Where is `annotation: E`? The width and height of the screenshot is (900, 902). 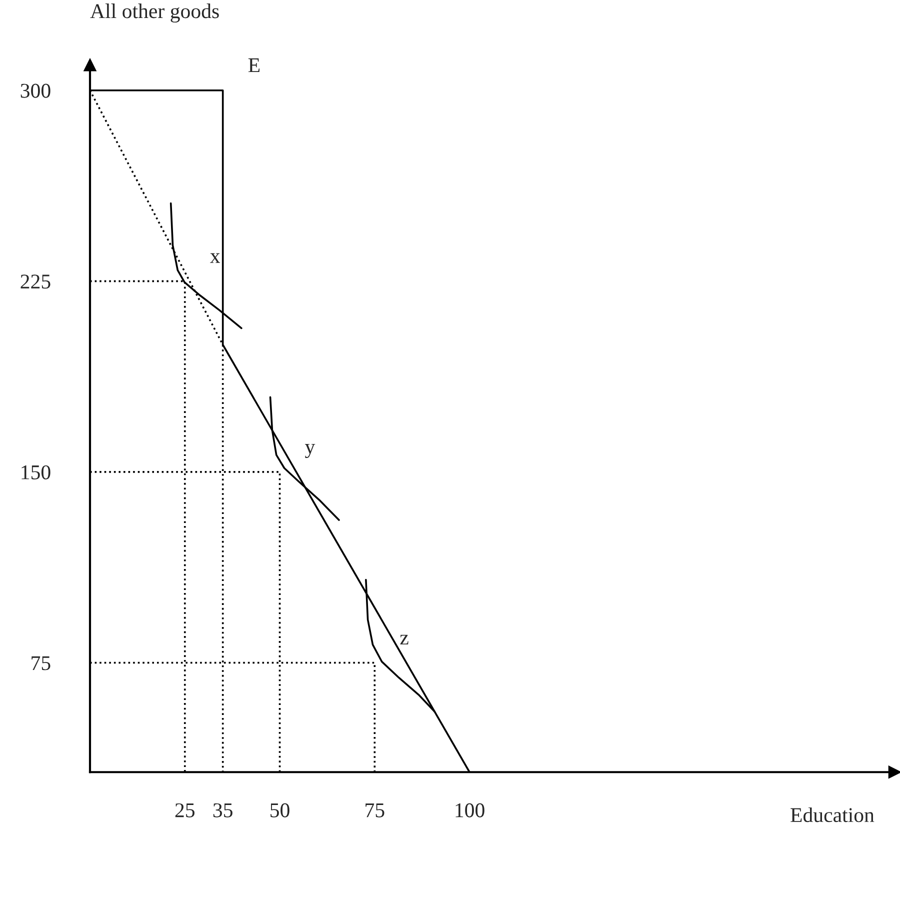
annotation: E is located at coordinates (254, 65).